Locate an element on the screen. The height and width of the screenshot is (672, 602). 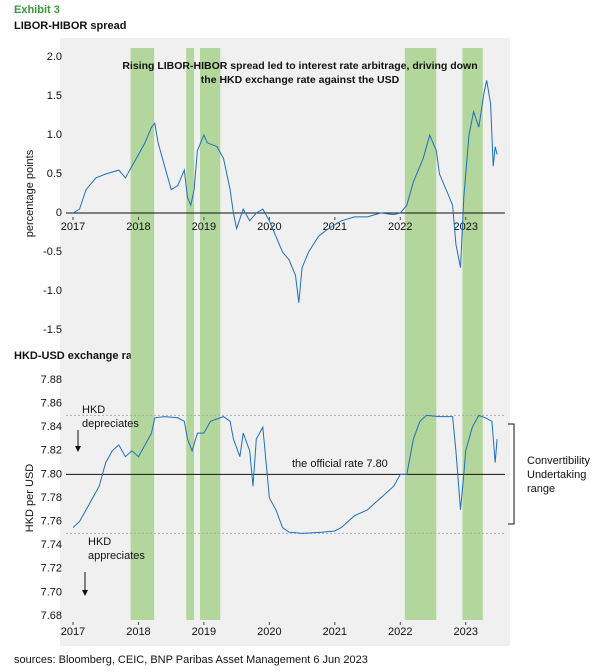
y-tick-label: 0 is located at coordinates (59, 213).